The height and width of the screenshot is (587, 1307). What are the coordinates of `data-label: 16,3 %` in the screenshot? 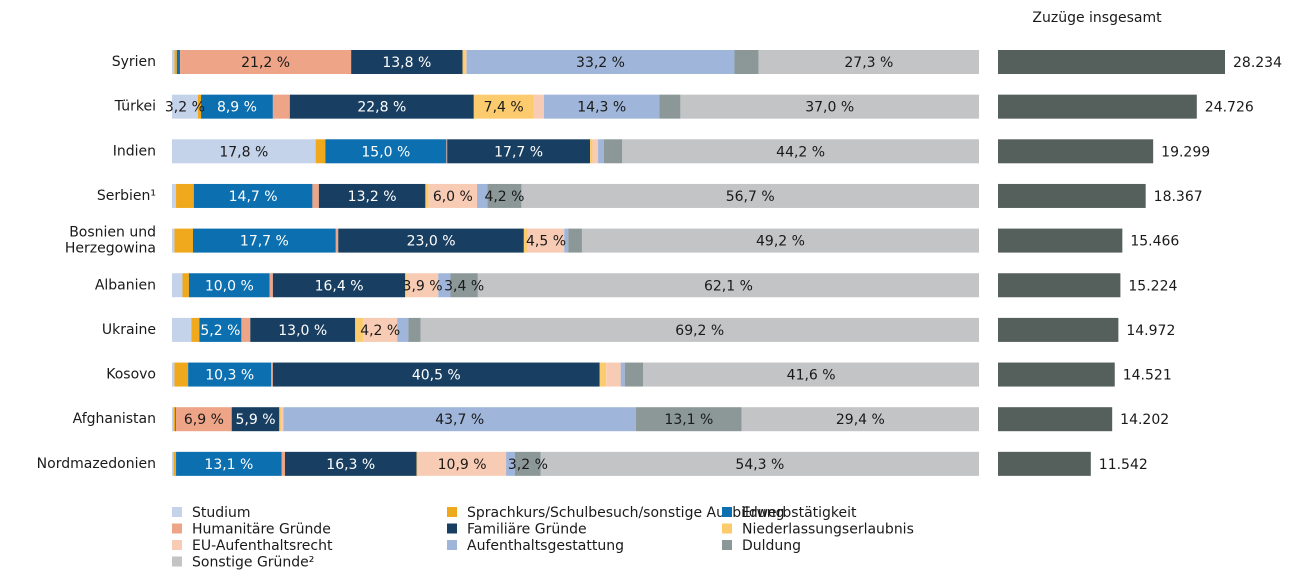 It's located at (350, 465).